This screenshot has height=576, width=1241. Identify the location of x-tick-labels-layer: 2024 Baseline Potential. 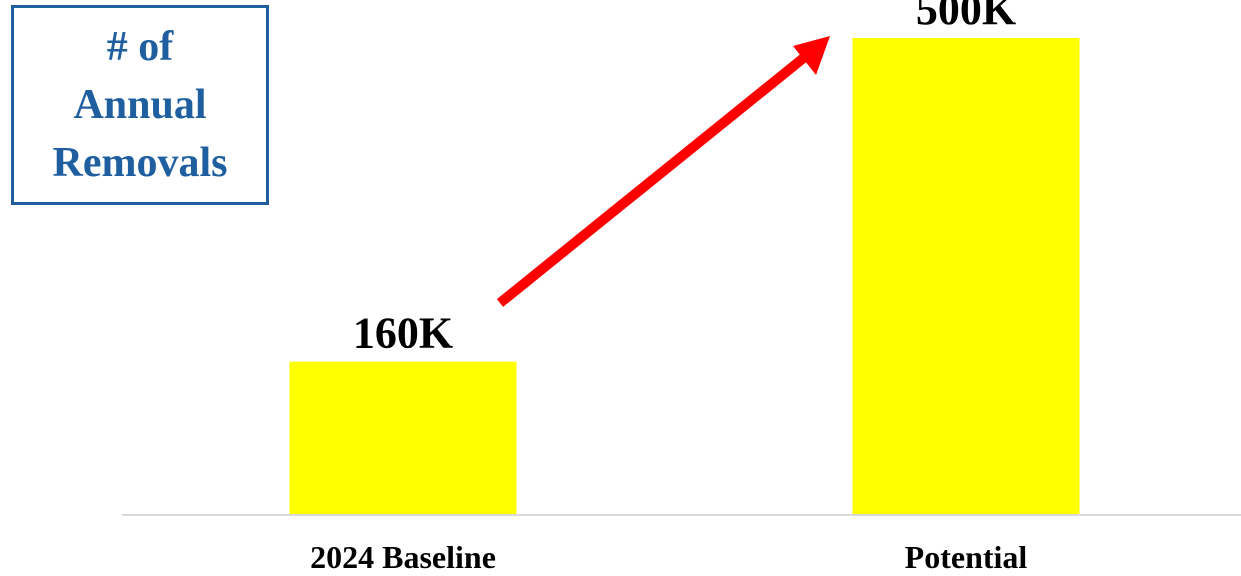
(668, 557).